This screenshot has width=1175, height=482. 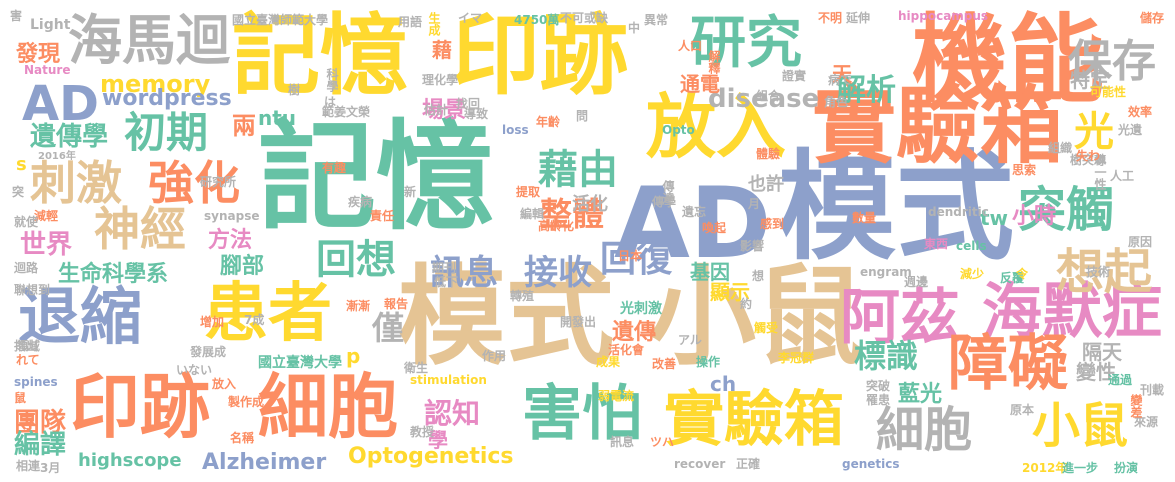 I want to click on cloud-word: 編譯, so click(x=40, y=445).